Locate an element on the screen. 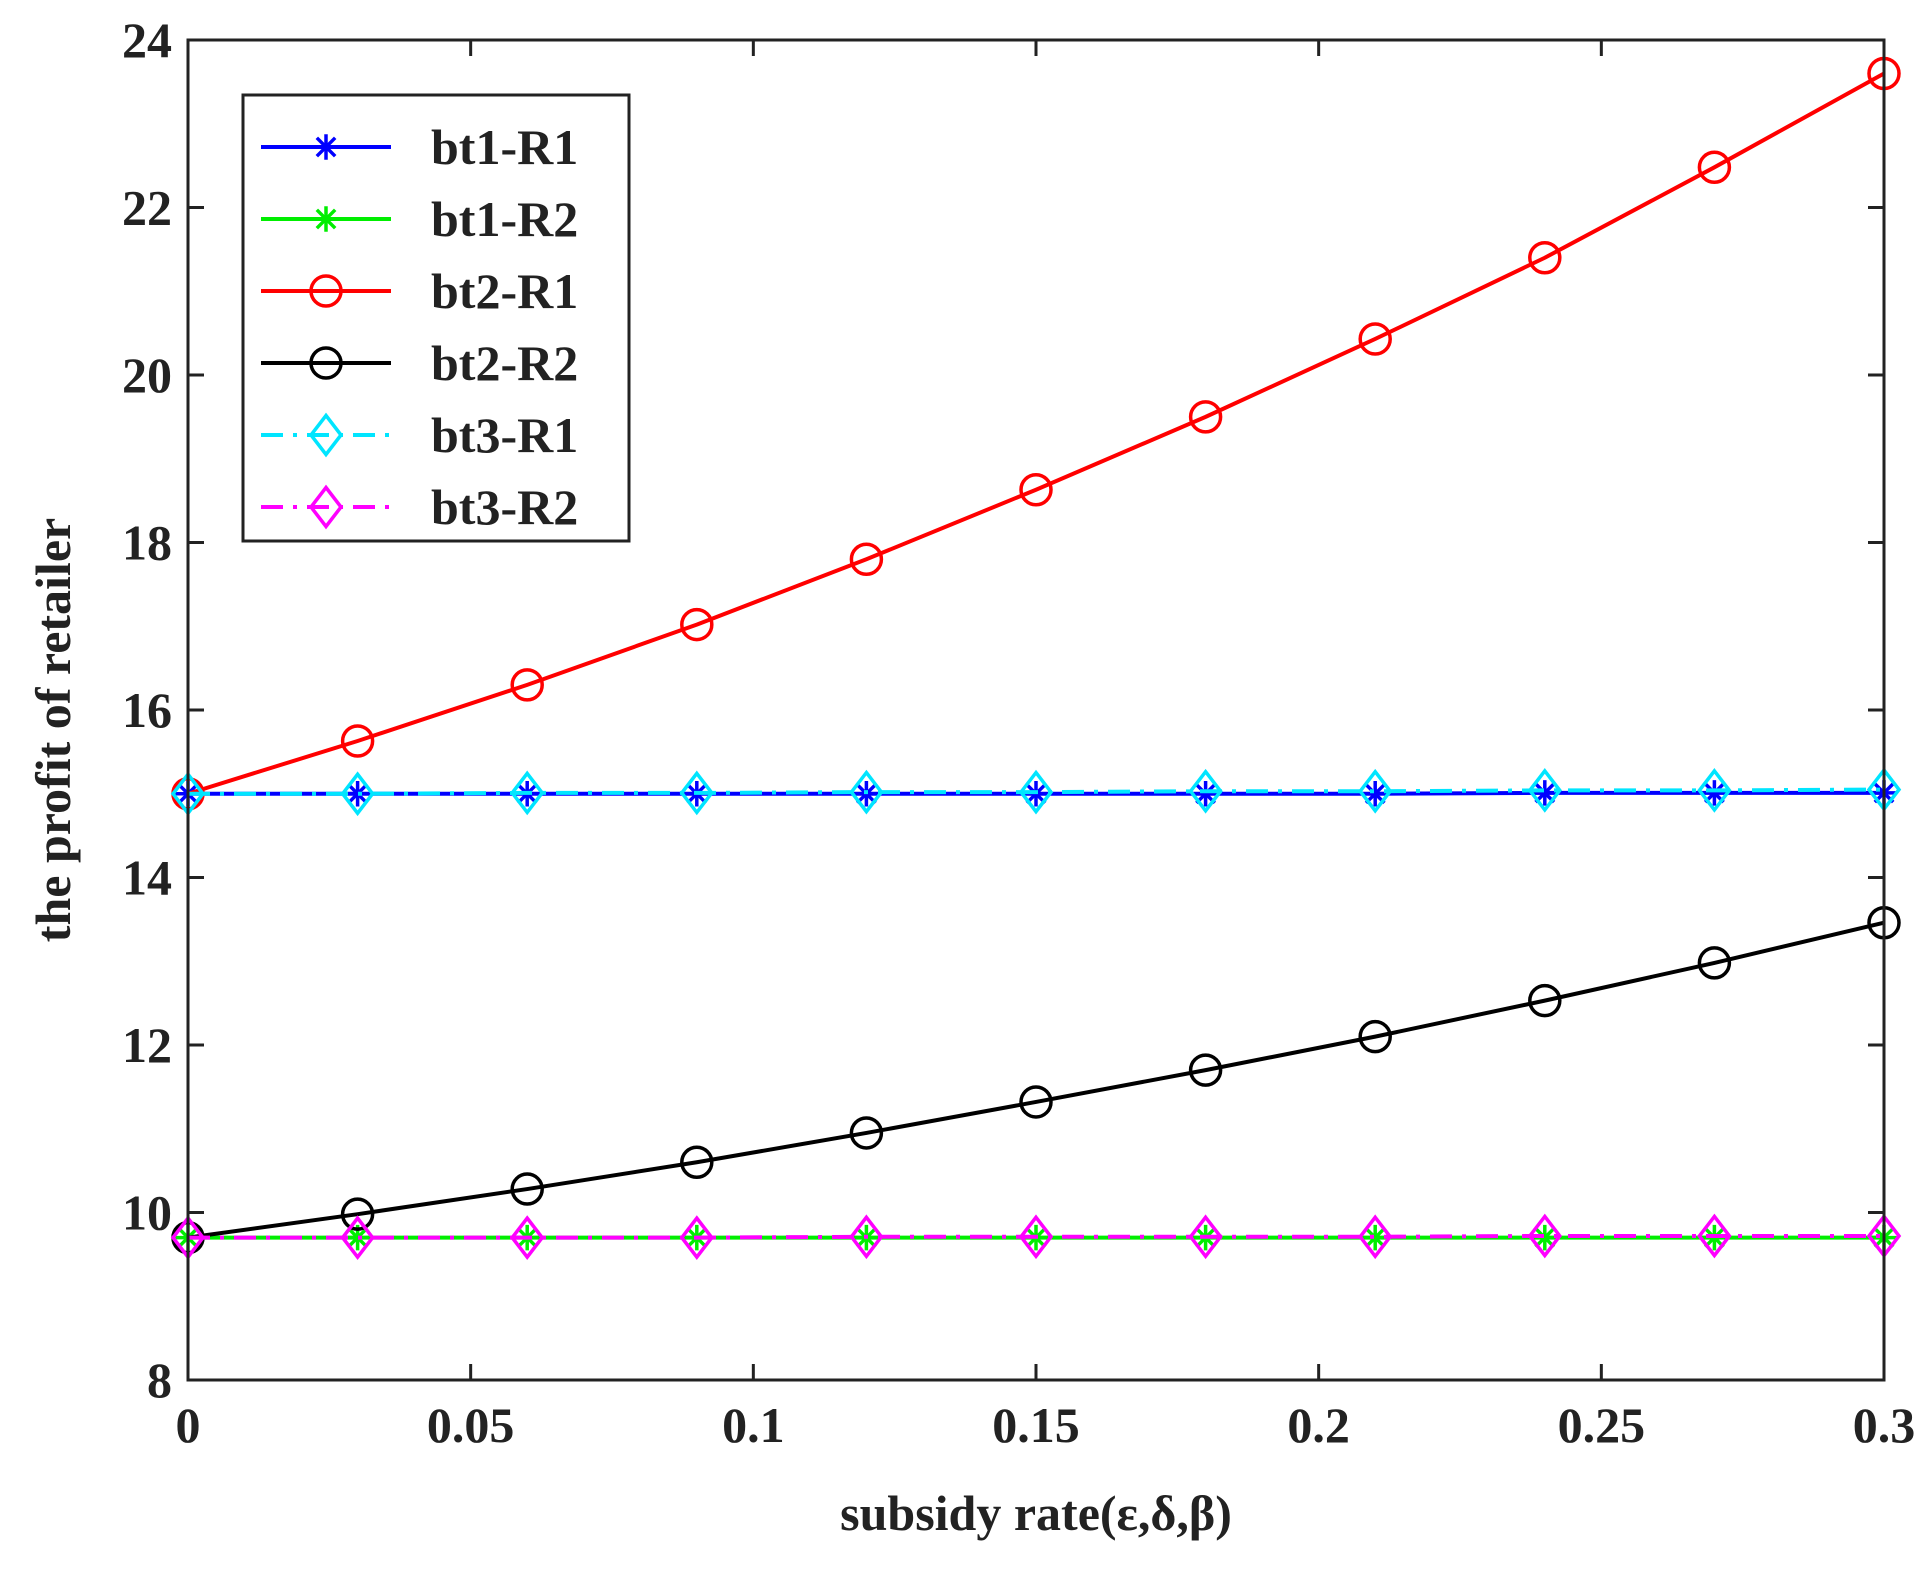 Image resolution: width=1930 pixels, height=1579 pixels. legend-label-bt1-R2: bt1-R2 is located at coordinates (504, 219).